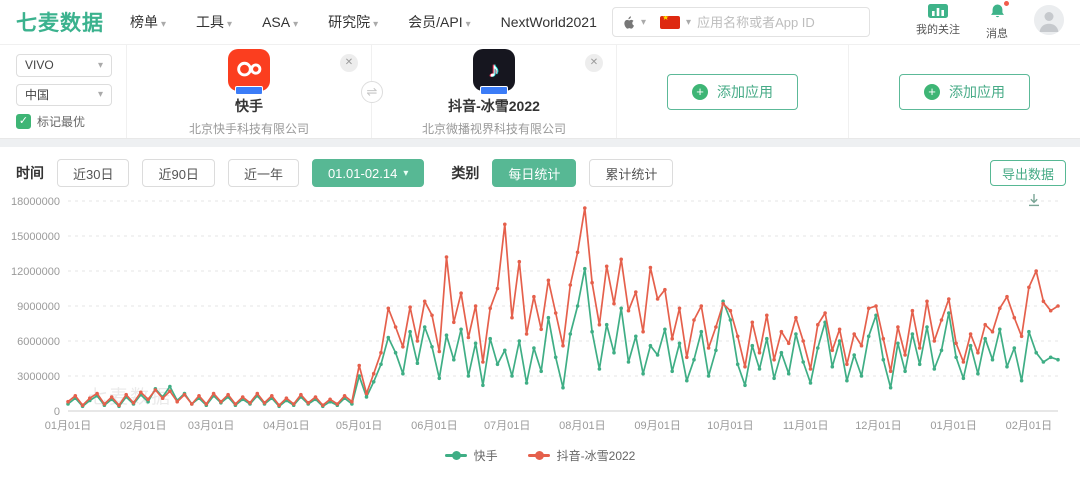  What do you see at coordinates (1006, 3) in the screenshot?
I see `notification-badge` at bounding box center [1006, 3].